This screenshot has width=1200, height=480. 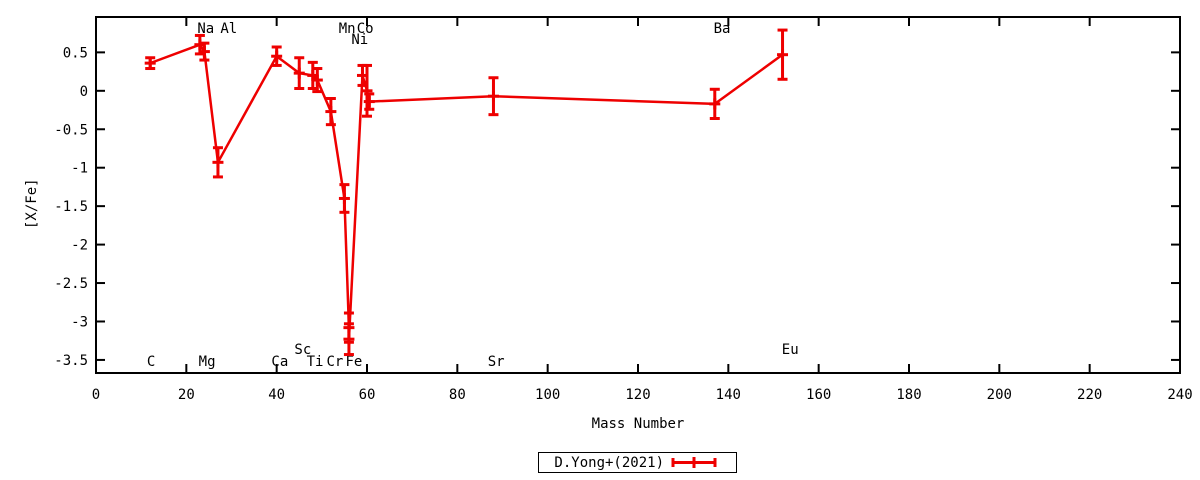 What do you see at coordinates (207, 362) in the screenshot?
I see `element-label: Mg` at bounding box center [207, 362].